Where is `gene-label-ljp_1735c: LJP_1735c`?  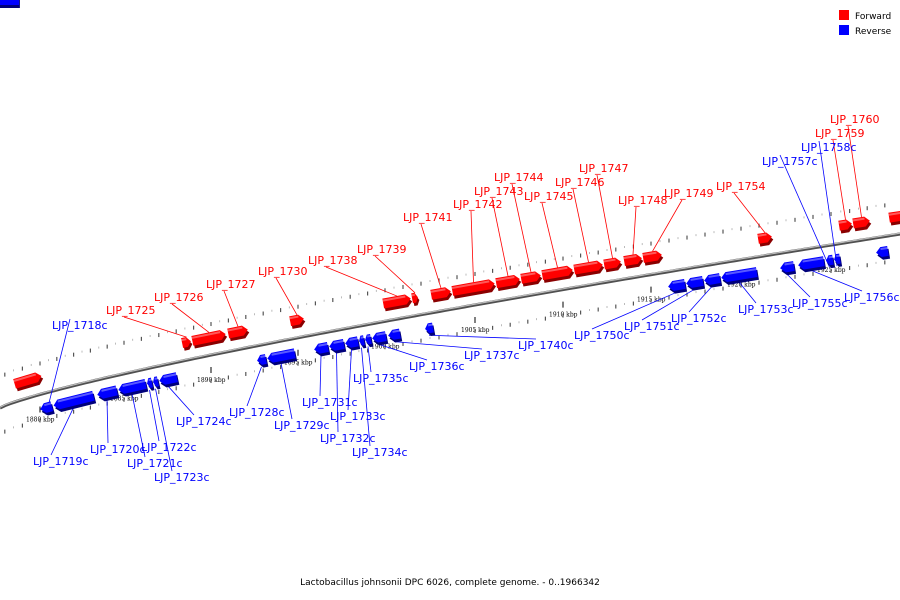
gene-label-ljp_1735c: LJP_1735c is located at coordinates (381, 378).